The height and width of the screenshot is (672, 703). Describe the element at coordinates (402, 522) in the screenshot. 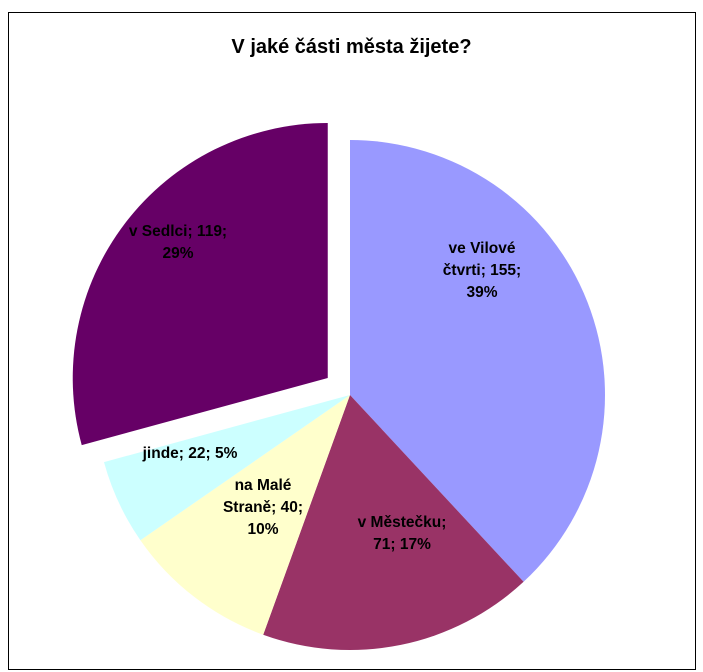

I see `pie-label-line: v Městečku;` at that location.